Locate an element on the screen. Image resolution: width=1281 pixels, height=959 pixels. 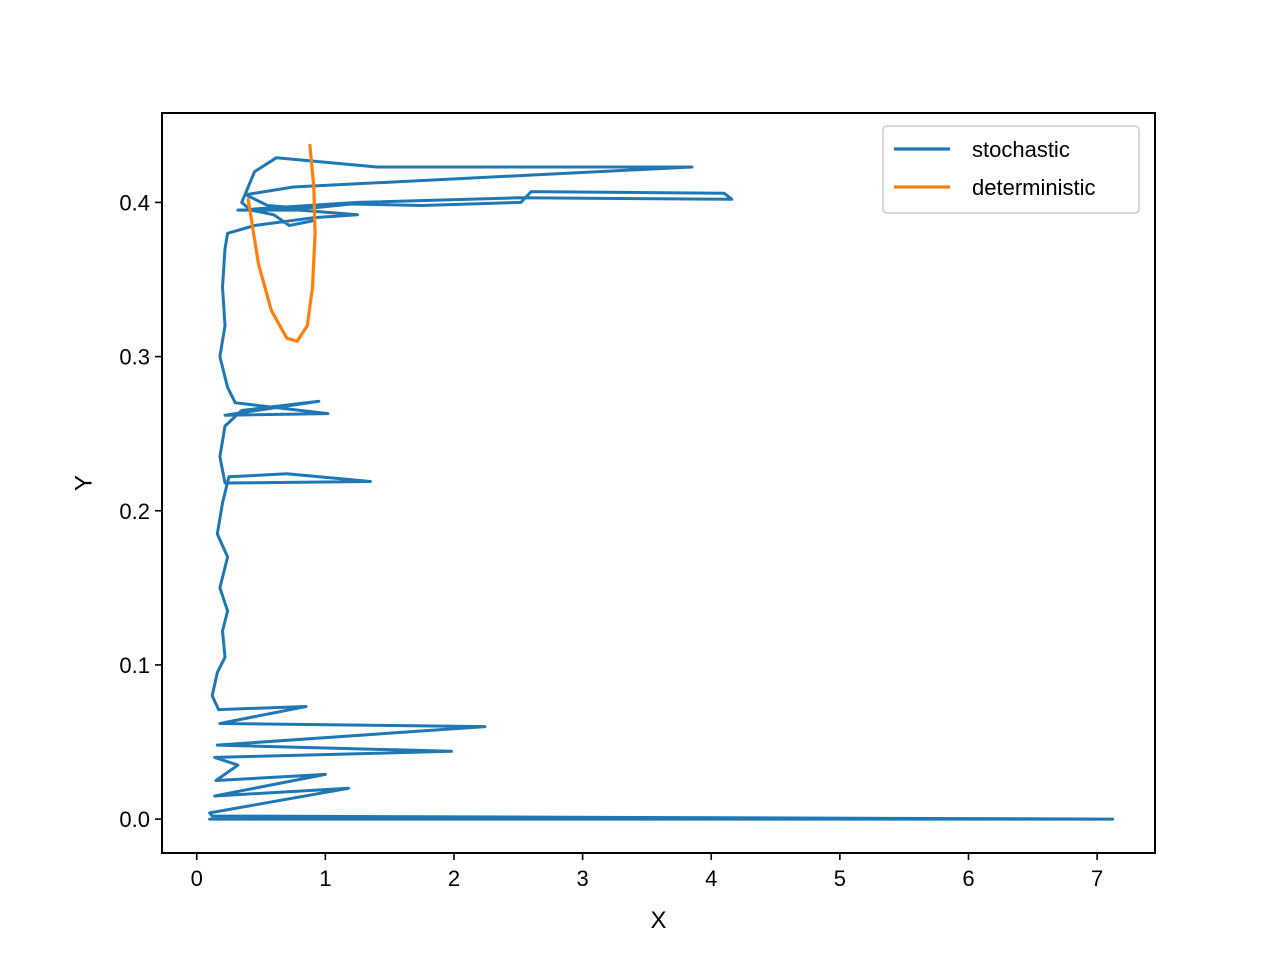
y-tick-label: 0.4 is located at coordinates (134, 202).